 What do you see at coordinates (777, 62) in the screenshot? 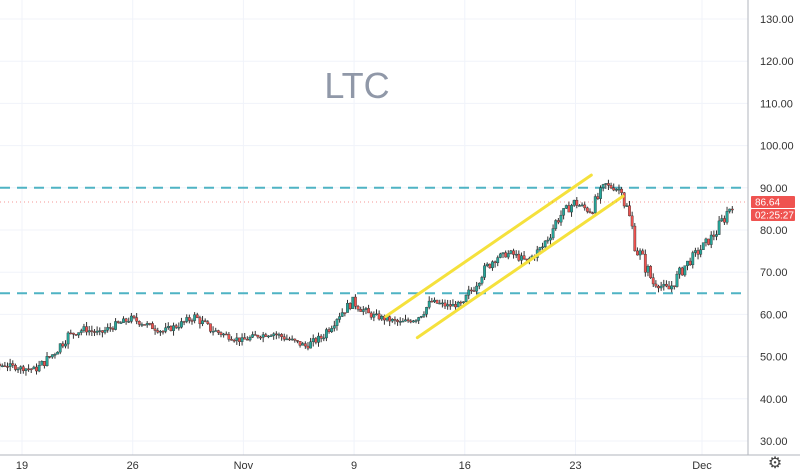
I see `y-tick-label: 120.00` at bounding box center [777, 62].